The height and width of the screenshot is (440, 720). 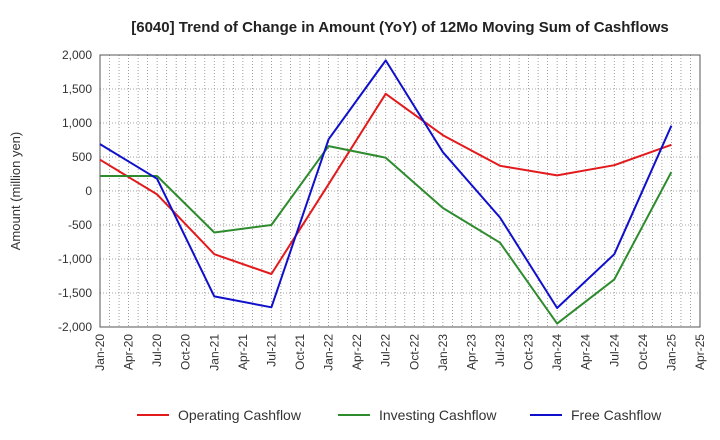 I want to click on x-tick-label: Apr-25, so click(x=700, y=352).